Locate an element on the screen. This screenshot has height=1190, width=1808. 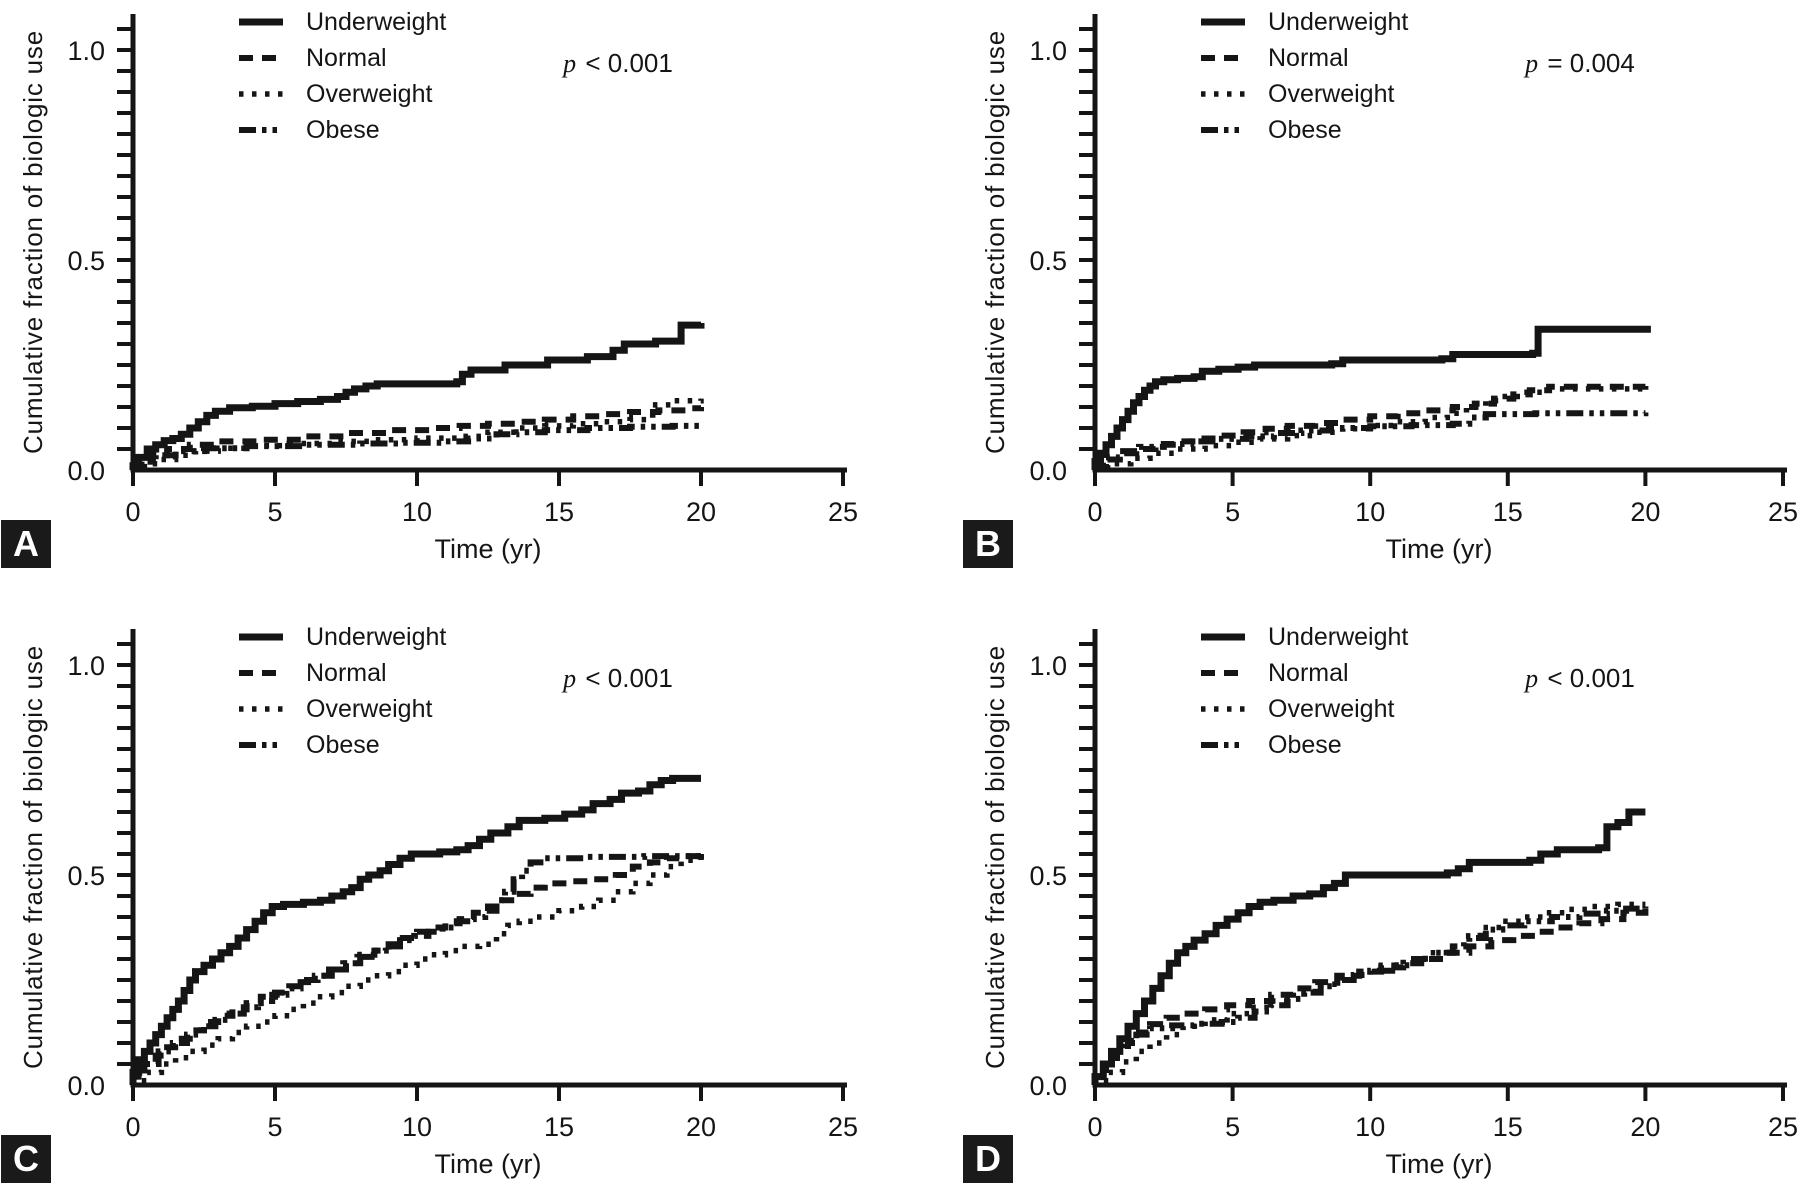
p-value-panel-c: p < 0.001 is located at coordinates (618, 678).